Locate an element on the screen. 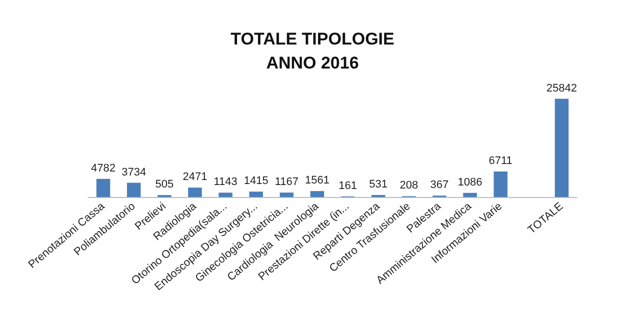 The width and height of the screenshot is (625, 330). data-label: 3734 is located at coordinates (134, 172).